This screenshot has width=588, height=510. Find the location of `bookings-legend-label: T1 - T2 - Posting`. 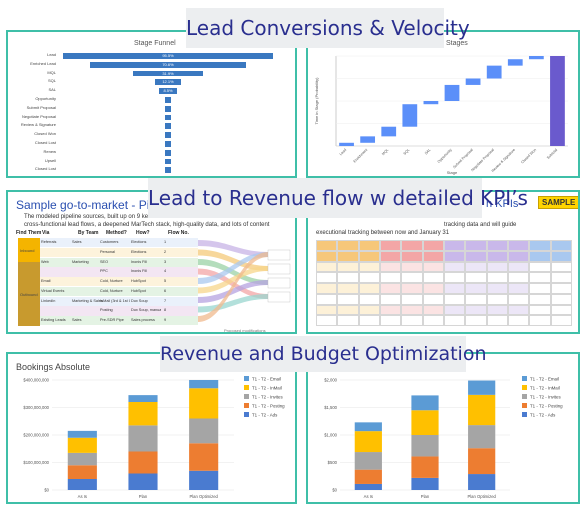

bookings-legend-label: T1 - T2 - Posting is located at coordinates (268, 405).